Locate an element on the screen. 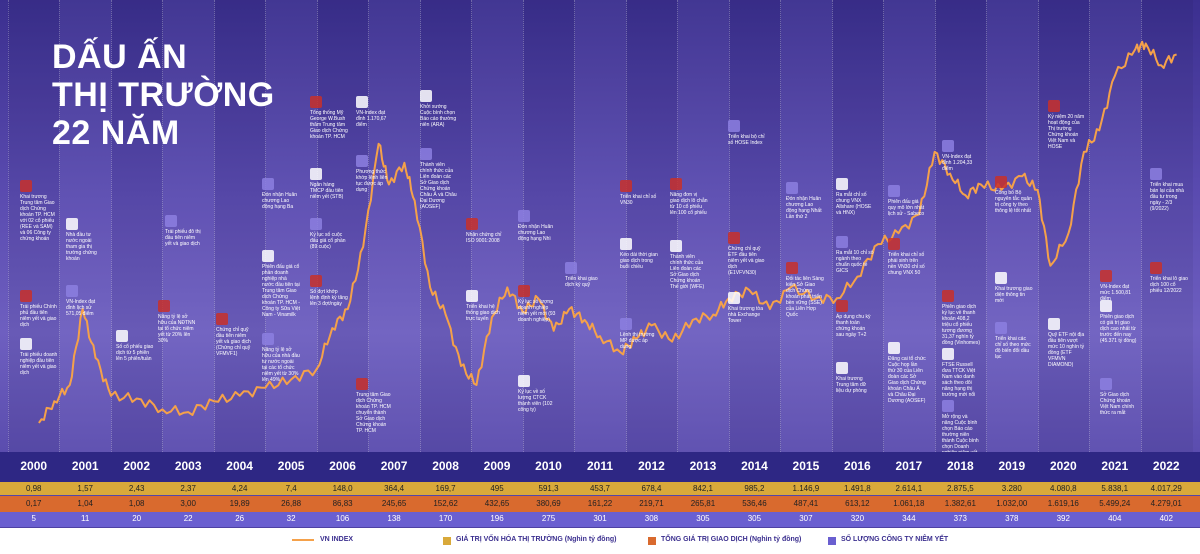  listed-count-cell: 196 is located at coordinates (497, 518).